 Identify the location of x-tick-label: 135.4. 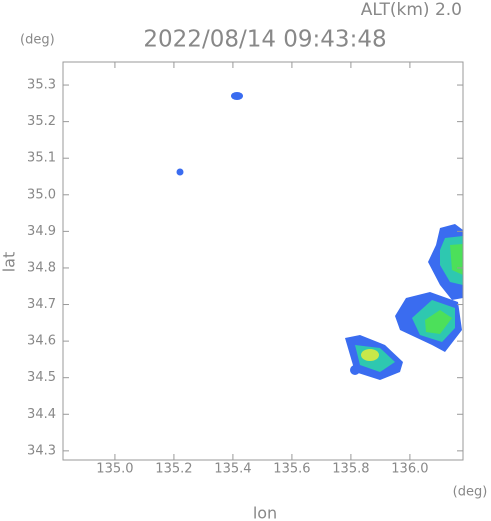
(232, 469).